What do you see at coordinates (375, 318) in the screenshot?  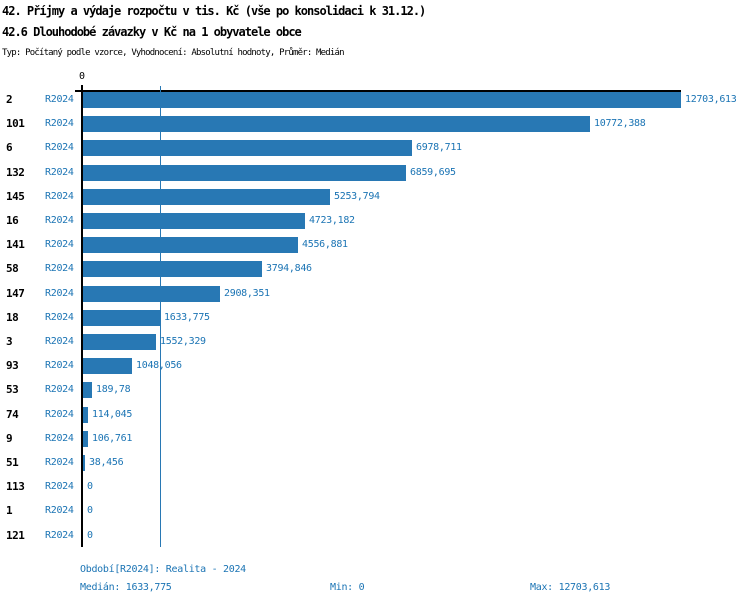 I see `chart-row: 18 R2024 1633,775` at bounding box center [375, 318].